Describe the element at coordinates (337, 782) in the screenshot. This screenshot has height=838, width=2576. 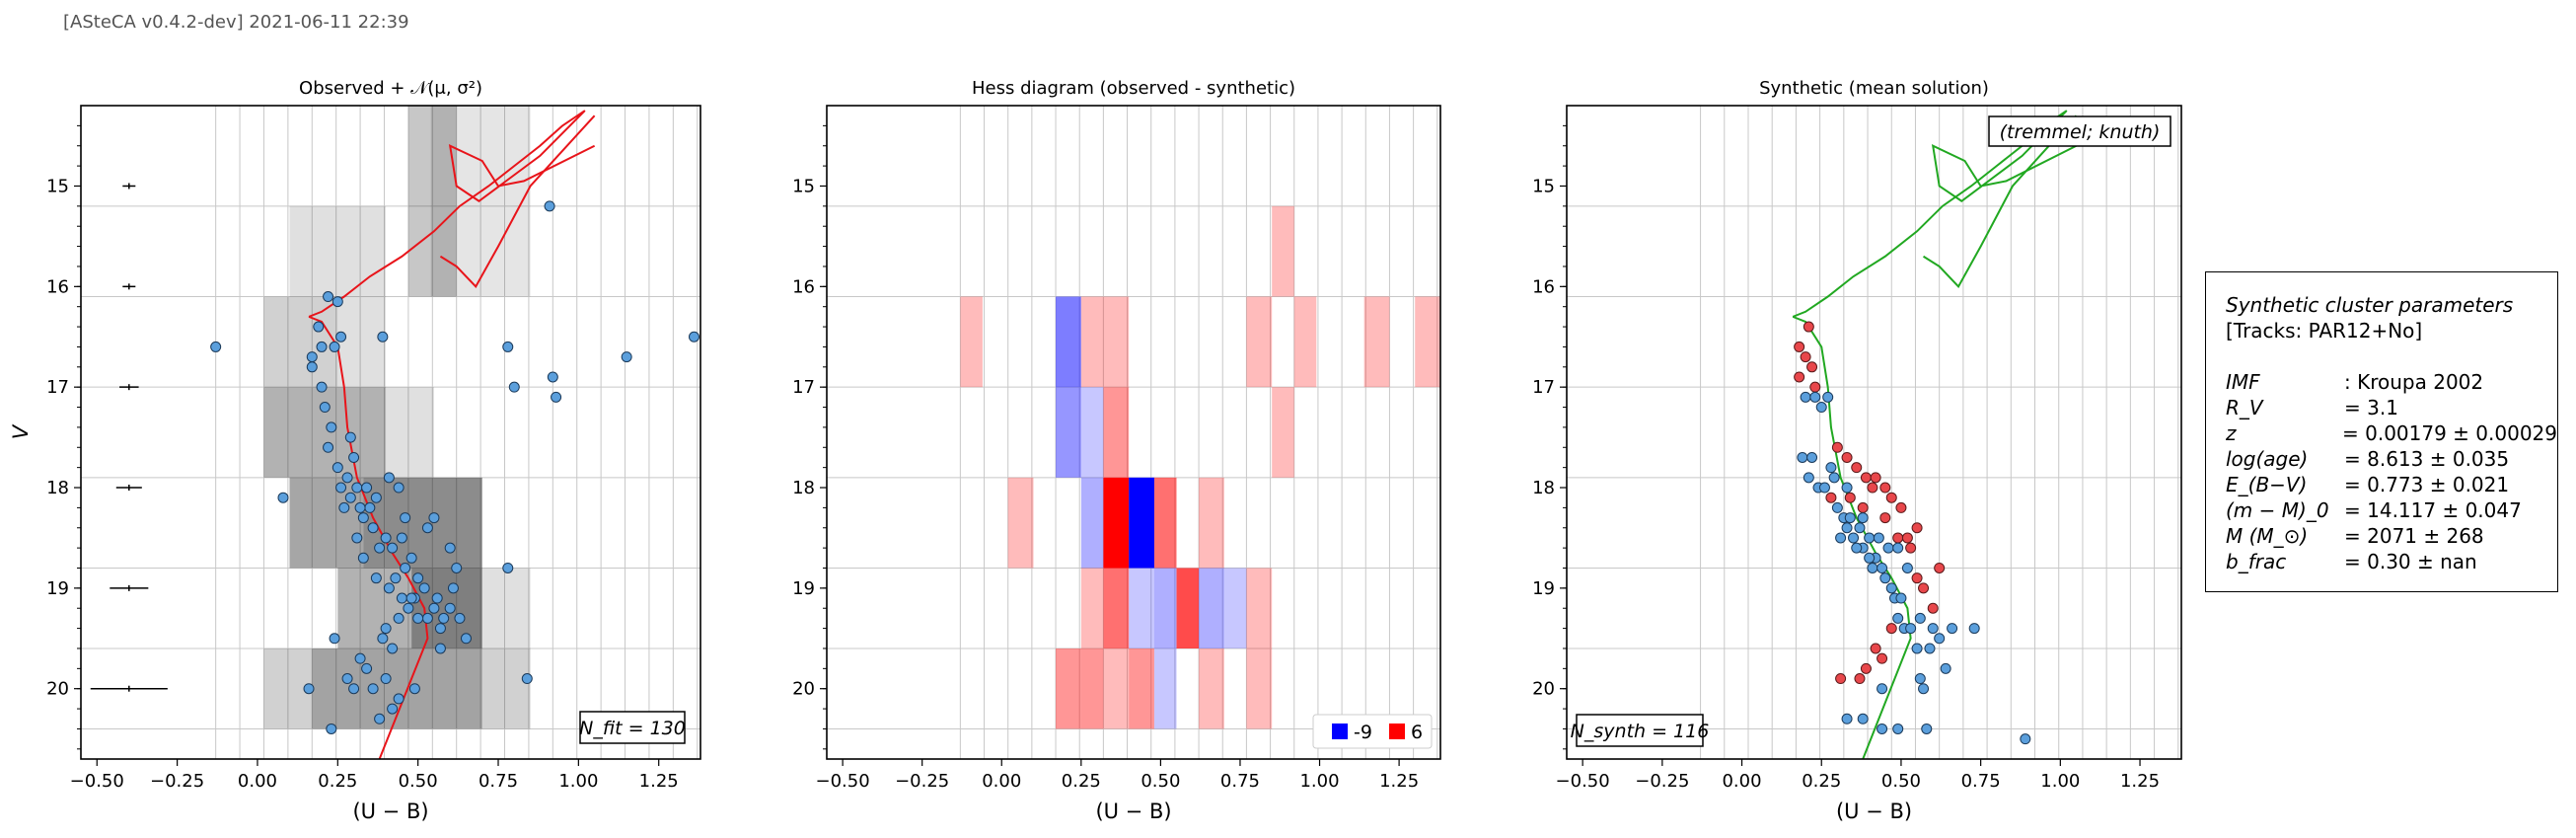
I see `x-tick-label: 0.25` at that location.